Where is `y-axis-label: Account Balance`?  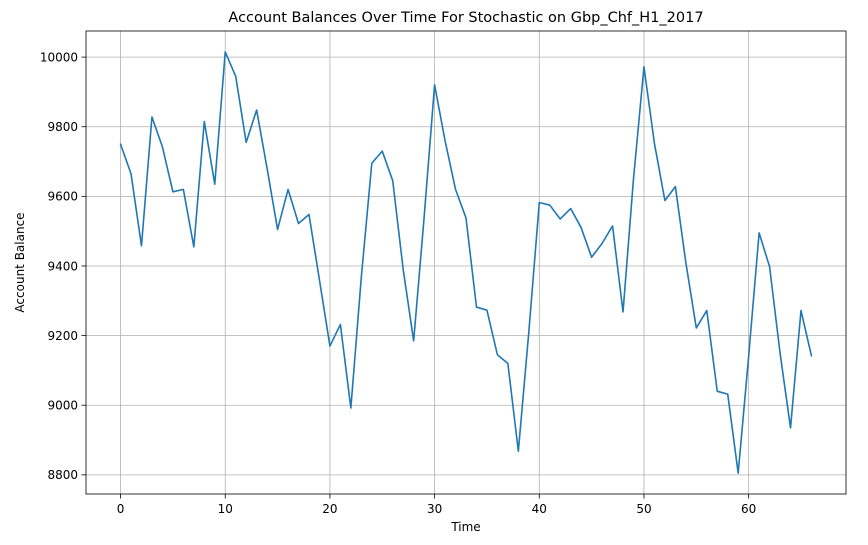 y-axis-label: Account Balance is located at coordinates (20, 262).